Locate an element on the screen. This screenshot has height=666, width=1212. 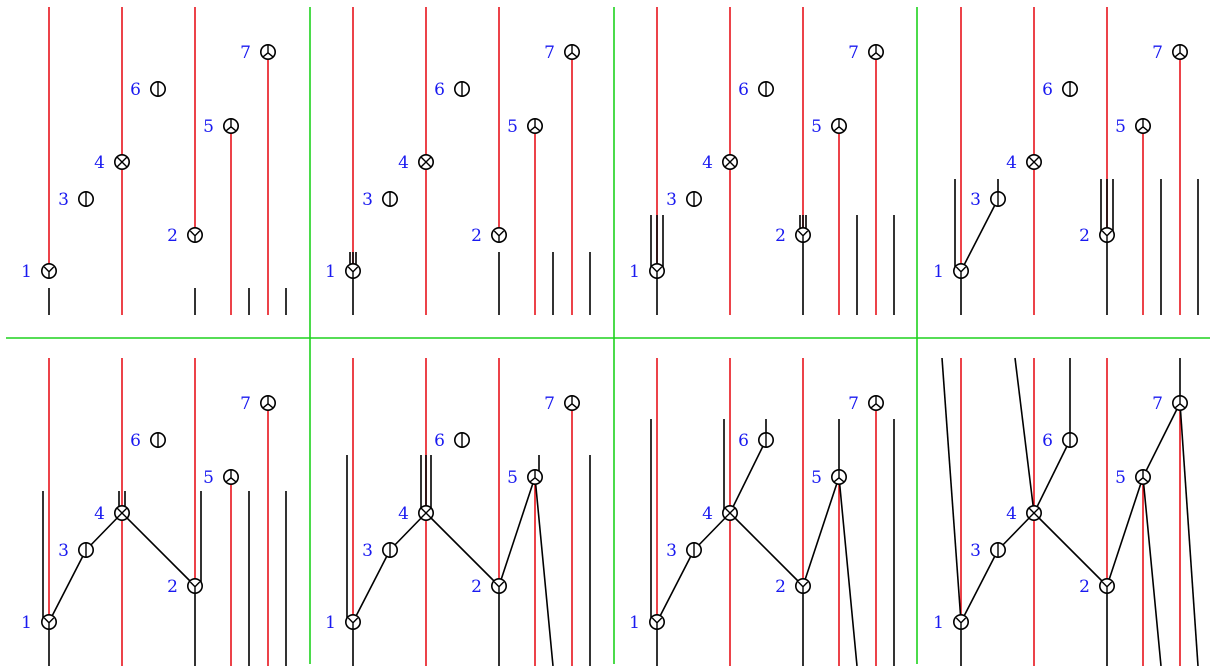
panel-step-8: 1 2 3 4 5 6 7 is located at coordinates (1066, 511).